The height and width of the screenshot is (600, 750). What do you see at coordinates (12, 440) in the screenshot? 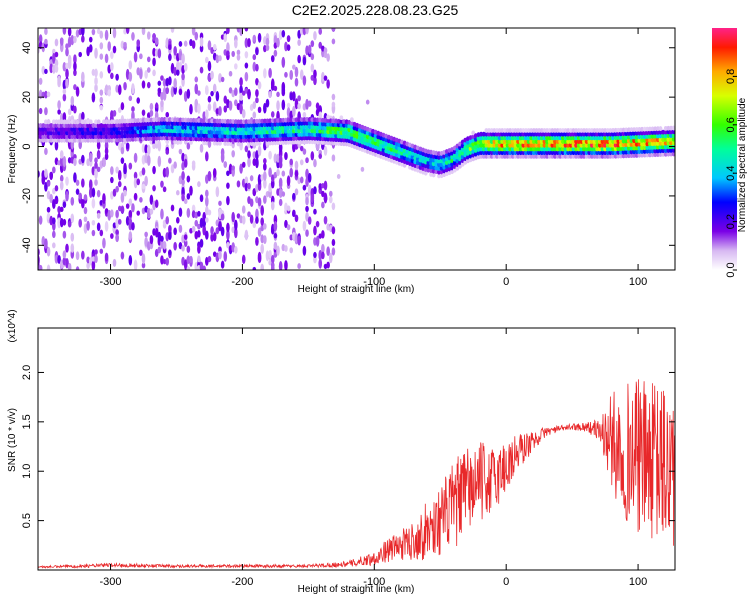
I see `snr-y-axis-label: SNR (10 * v/v)` at bounding box center [12, 440].